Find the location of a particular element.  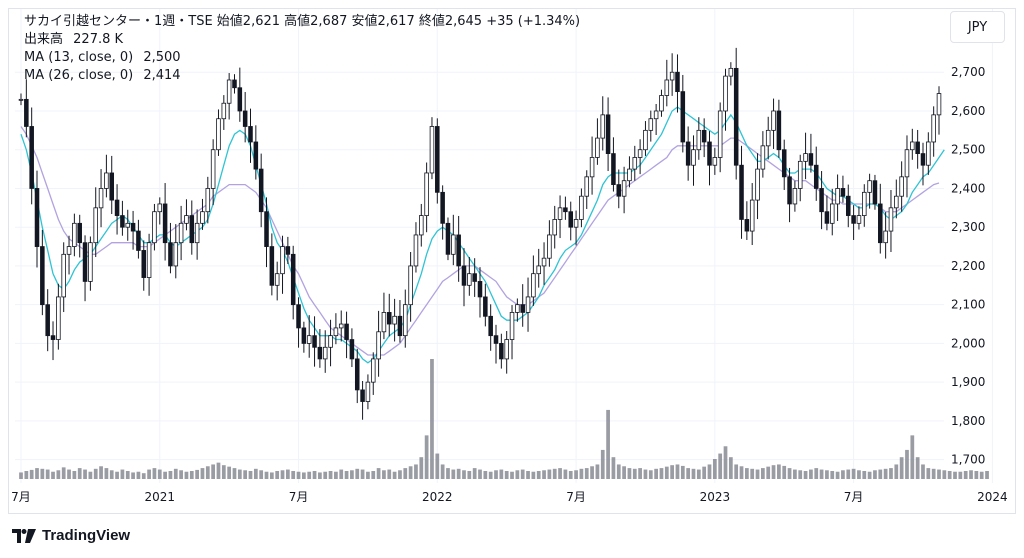

x-tick-label: 2022 is located at coordinates (437, 497).